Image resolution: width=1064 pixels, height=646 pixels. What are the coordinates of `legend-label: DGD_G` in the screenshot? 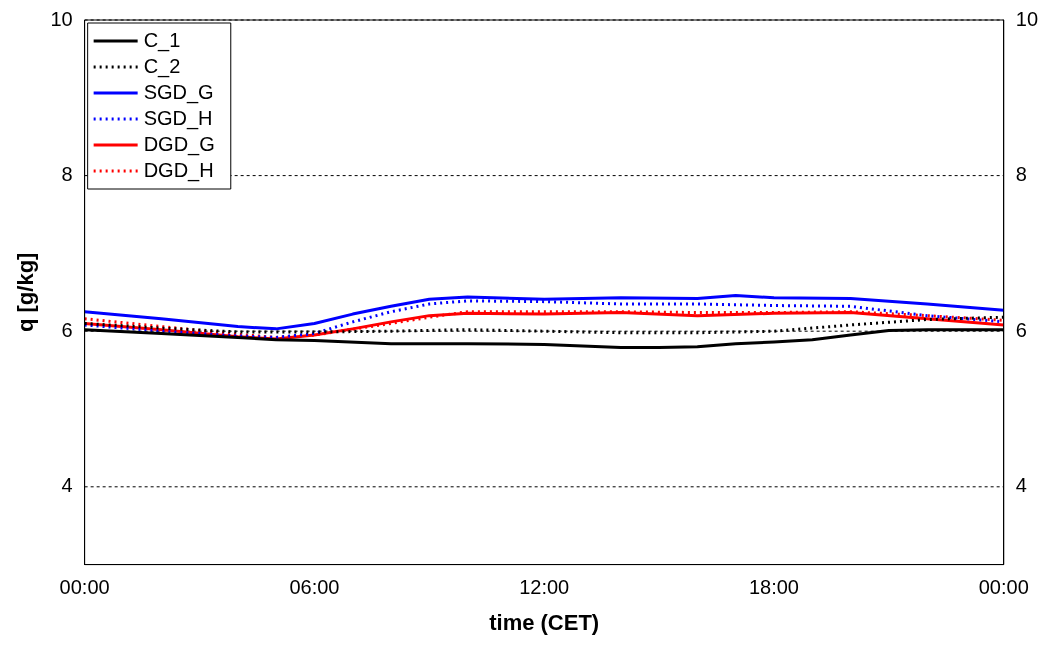 It's located at (179, 144).